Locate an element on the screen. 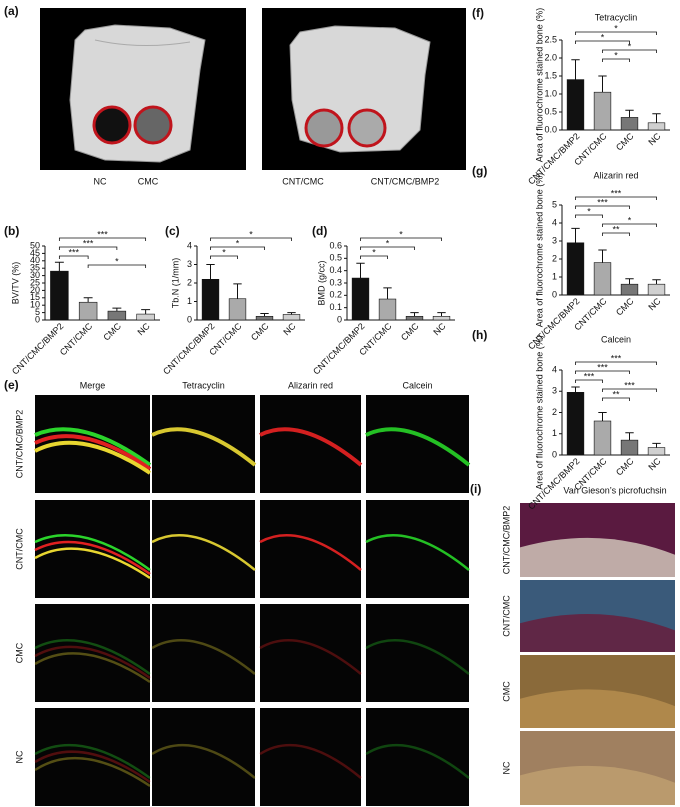  column-header: Tetracyclin is located at coordinates (203, 385).